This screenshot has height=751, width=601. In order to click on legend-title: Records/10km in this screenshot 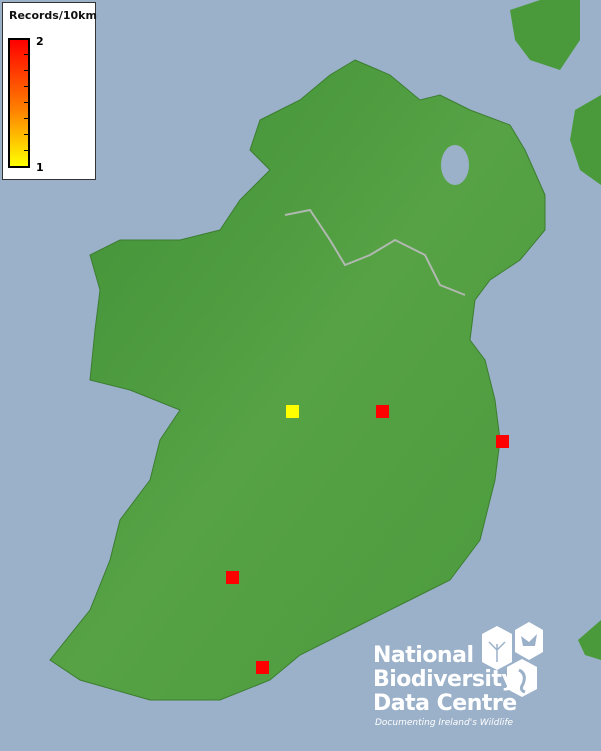, I will do `click(53, 15)`.